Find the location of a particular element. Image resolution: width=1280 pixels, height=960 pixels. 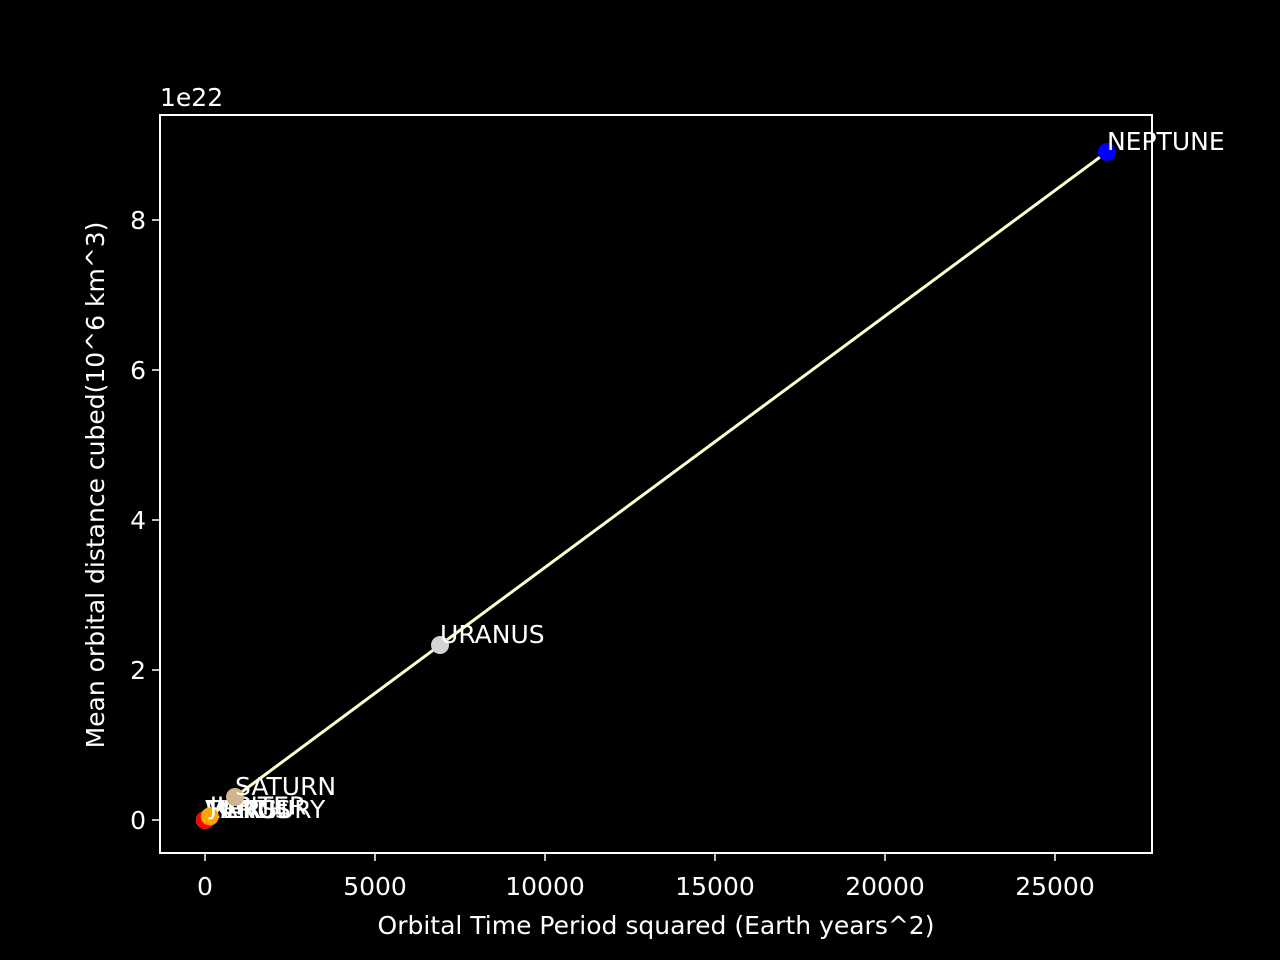

y-tick-label: 0 is located at coordinates (138, 820).